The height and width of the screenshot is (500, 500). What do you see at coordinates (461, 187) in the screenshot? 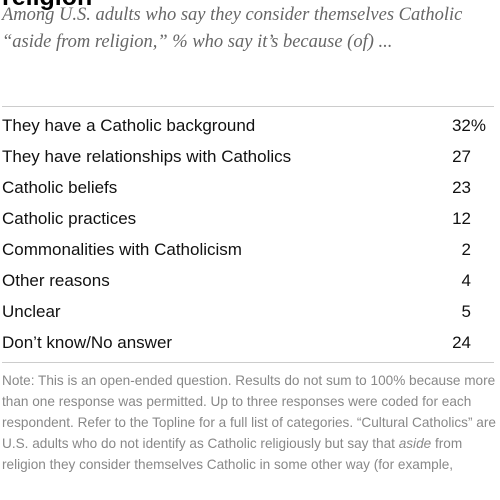
I see `row-value: 23` at bounding box center [461, 187].